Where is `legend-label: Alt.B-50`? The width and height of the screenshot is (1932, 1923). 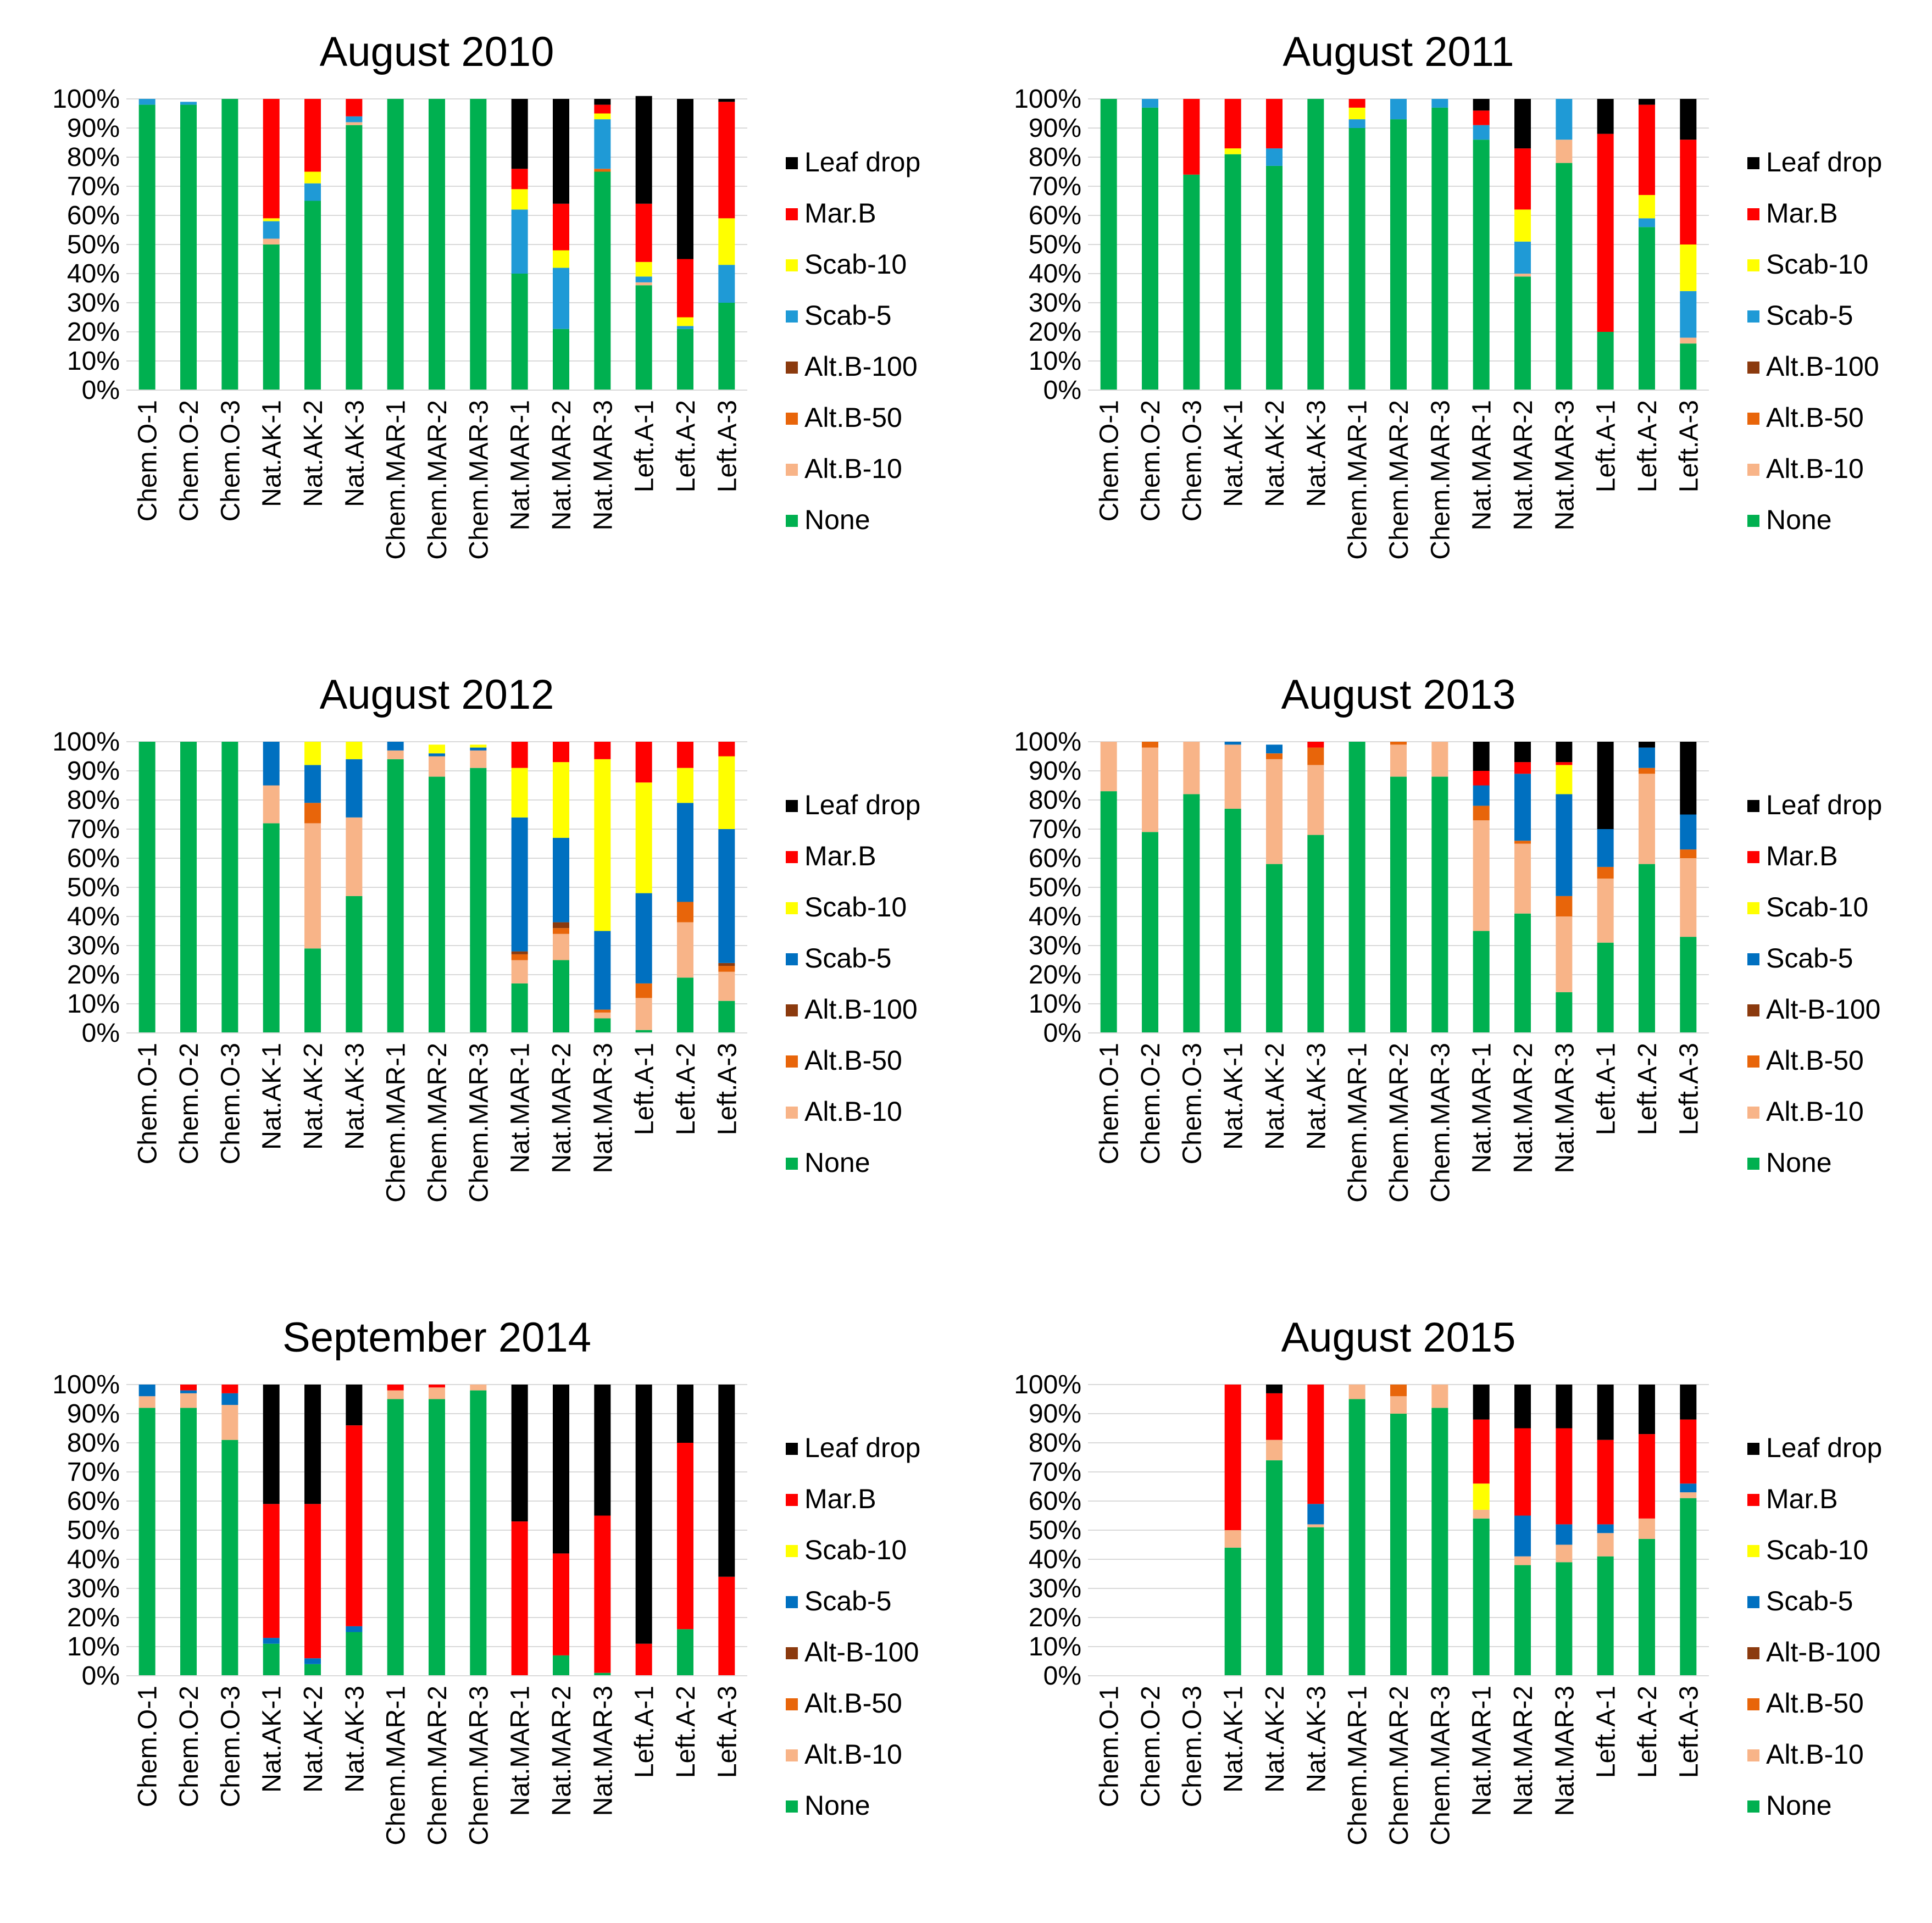 legend-label: Alt.B-50 is located at coordinates (1815, 1060).